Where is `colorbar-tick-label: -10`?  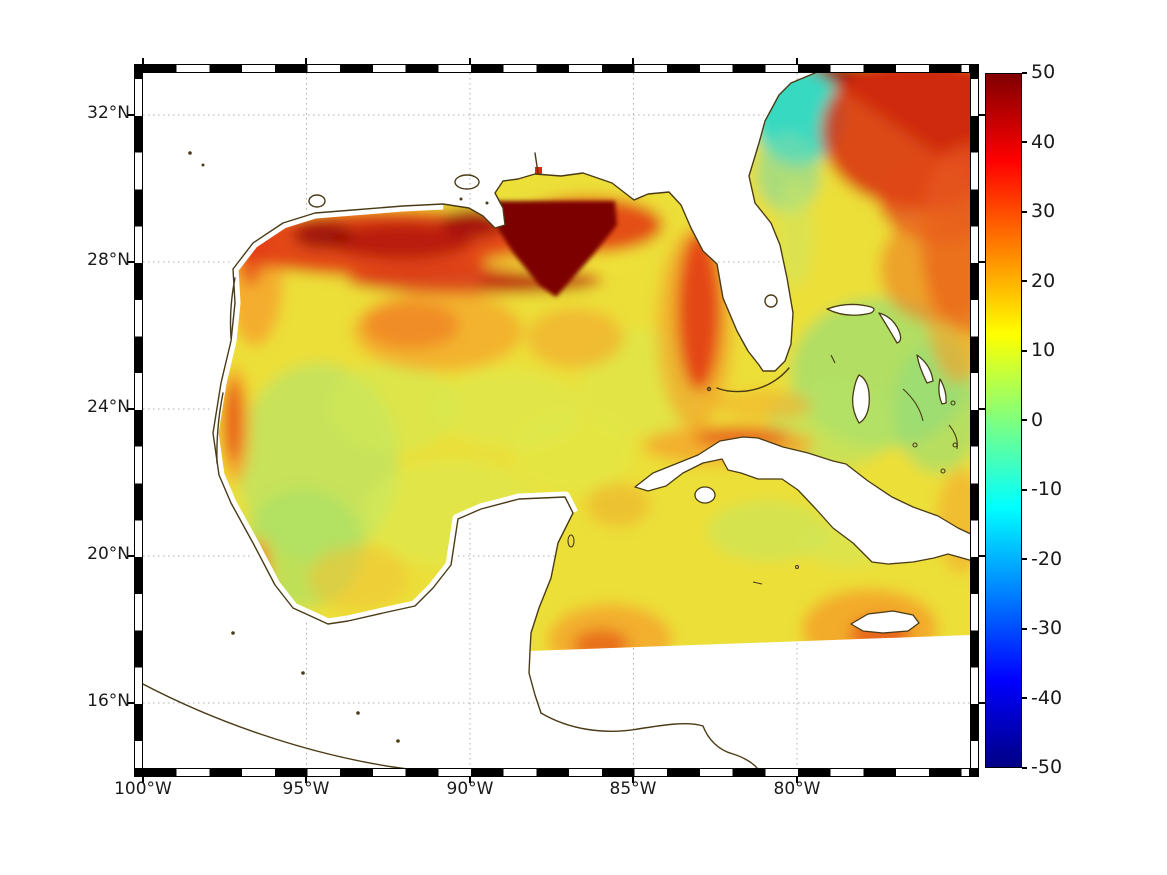
colorbar-tick-label: -10 is located at coordinates (1047, 489).